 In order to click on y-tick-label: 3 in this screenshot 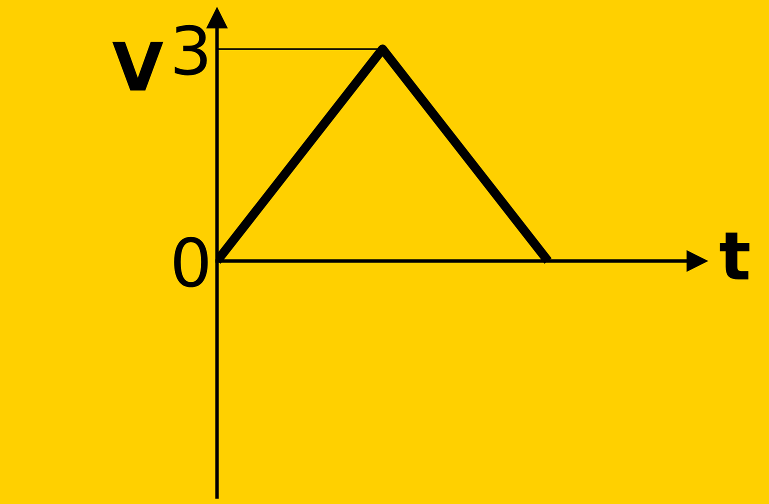, I will do `click(190, 50)`.